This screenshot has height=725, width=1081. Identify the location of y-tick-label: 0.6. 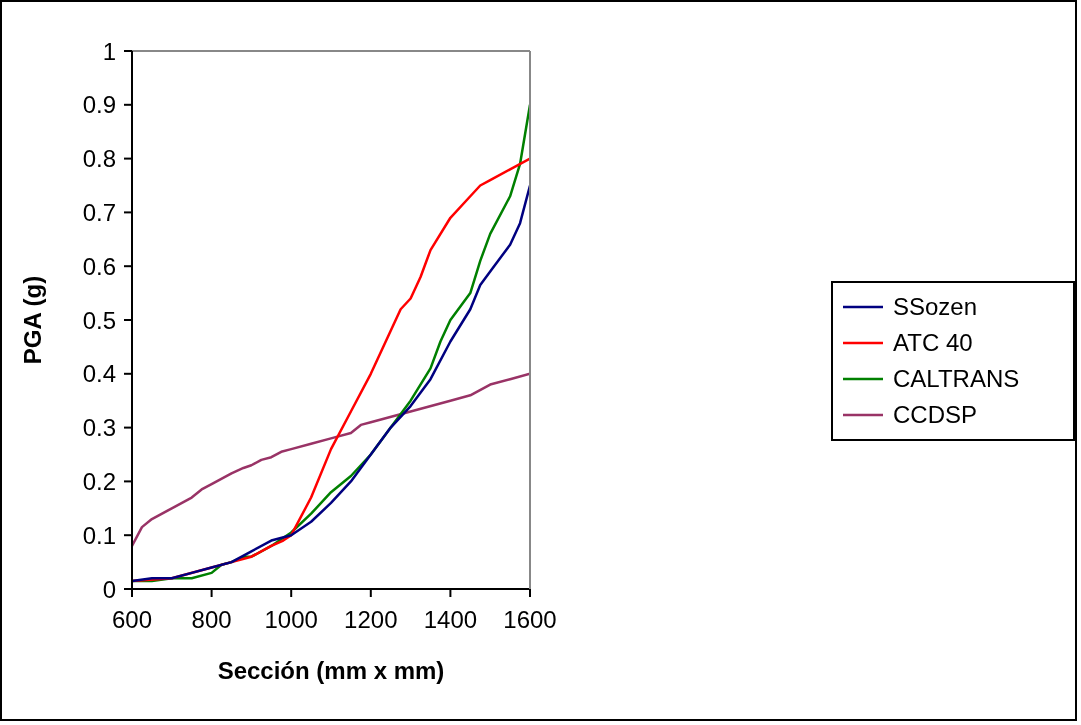
(99, 266).